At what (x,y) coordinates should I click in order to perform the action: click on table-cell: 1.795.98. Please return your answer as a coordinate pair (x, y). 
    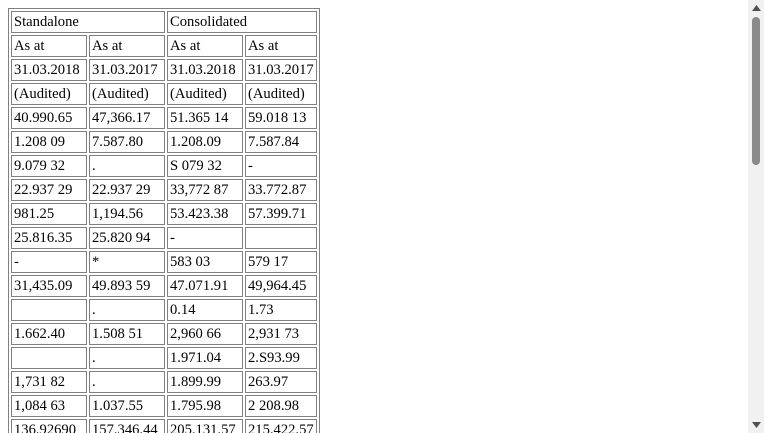
    Looking at the image, I should click on (205, 406).